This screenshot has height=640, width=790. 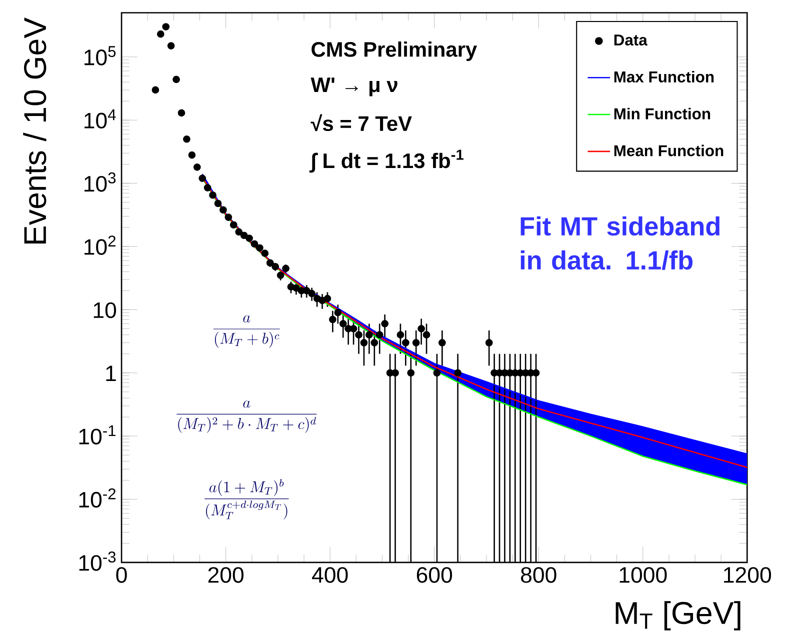 I want to click on annotation: Fit MT sideband in data. 1.1/fb, so click(x=620, y=243).